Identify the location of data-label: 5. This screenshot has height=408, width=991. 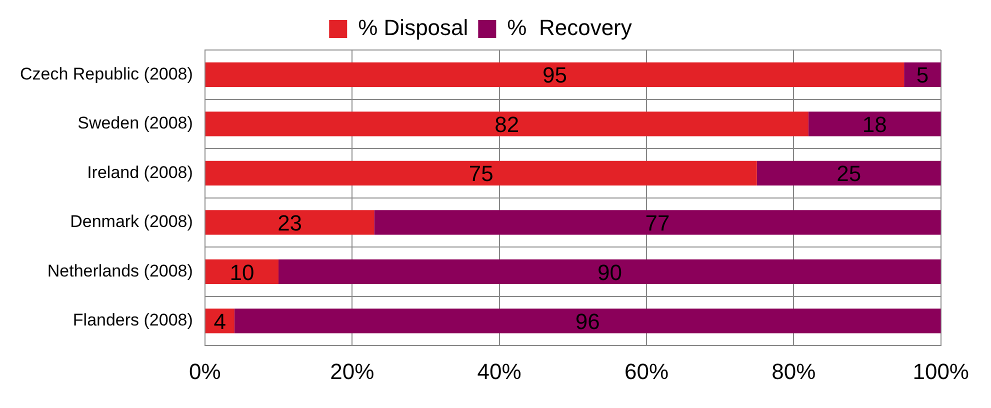
(922, 75).